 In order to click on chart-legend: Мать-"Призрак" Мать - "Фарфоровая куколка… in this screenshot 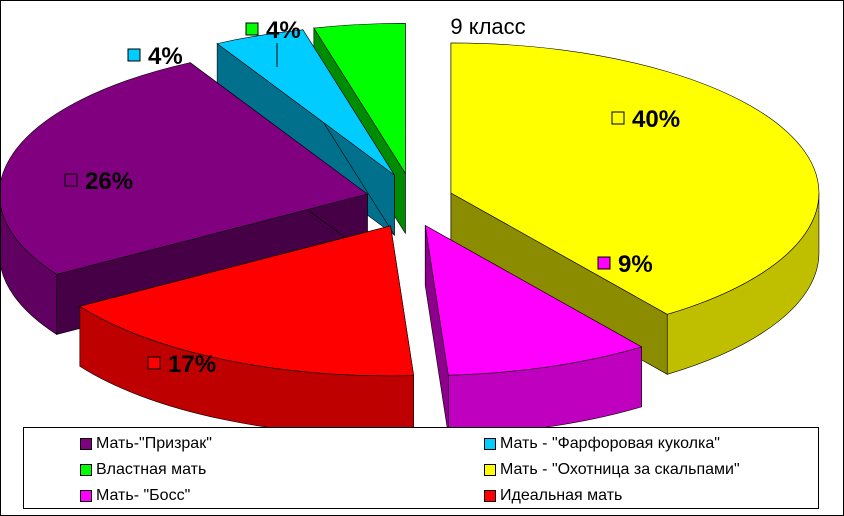, I will do `click(421, 468)`.